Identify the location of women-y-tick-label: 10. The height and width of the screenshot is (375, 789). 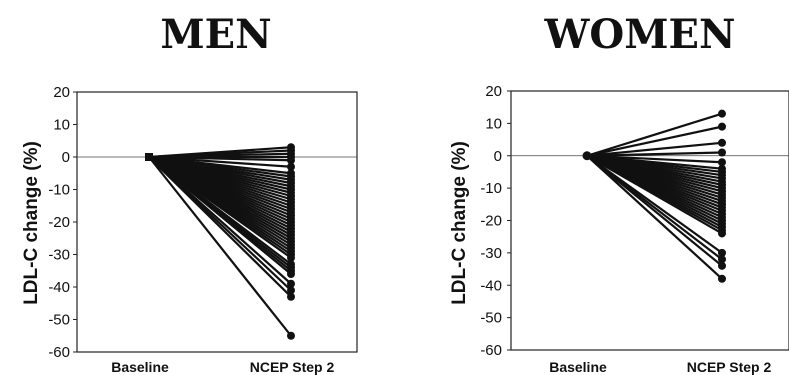
(493, 123).